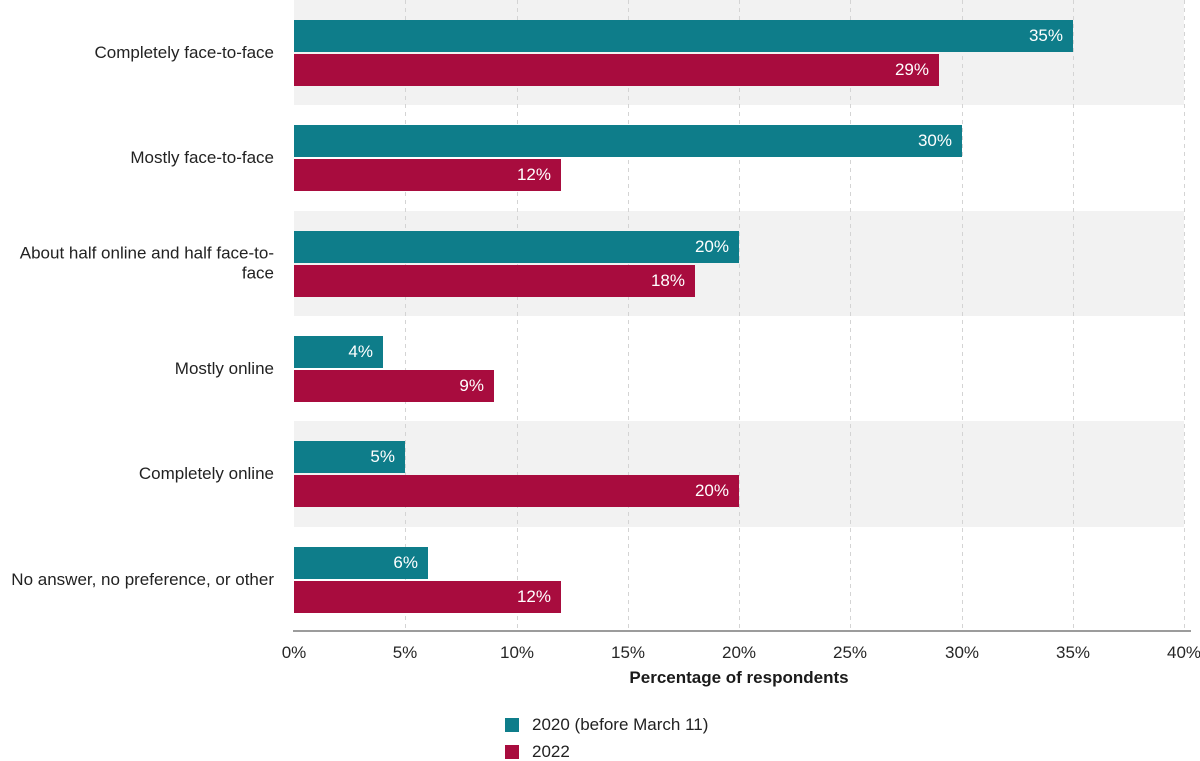  Describe the element at coordinates (850, 652) in the screenshot. I see `x-tick-label: 25%` at that location.